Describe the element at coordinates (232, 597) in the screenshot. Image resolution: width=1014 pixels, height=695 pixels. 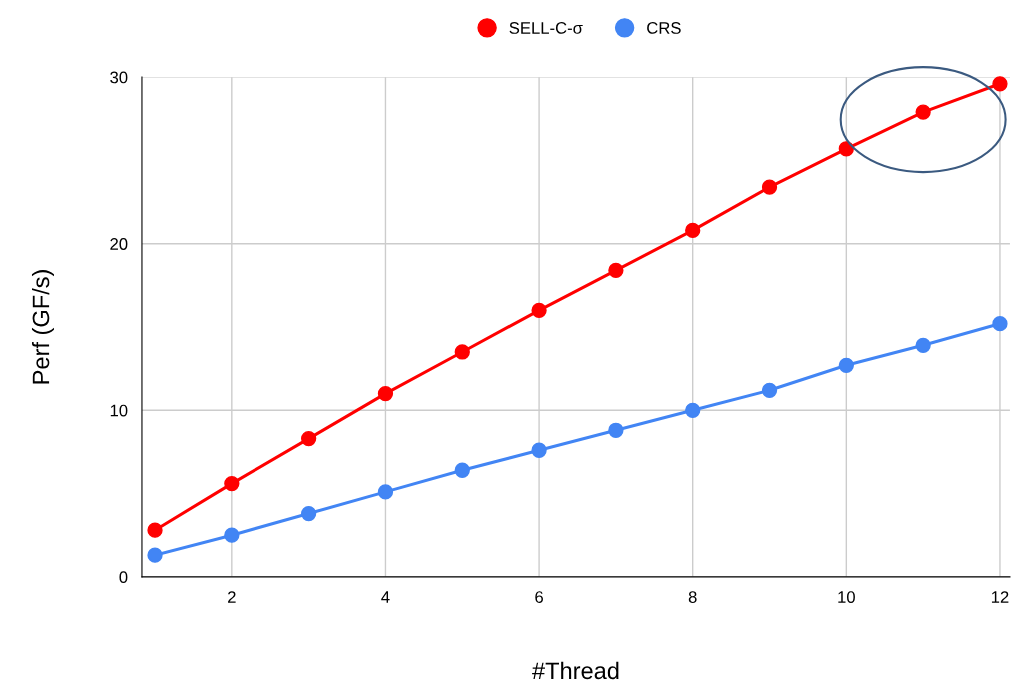
I see `x-tick-label: 2` at that location.